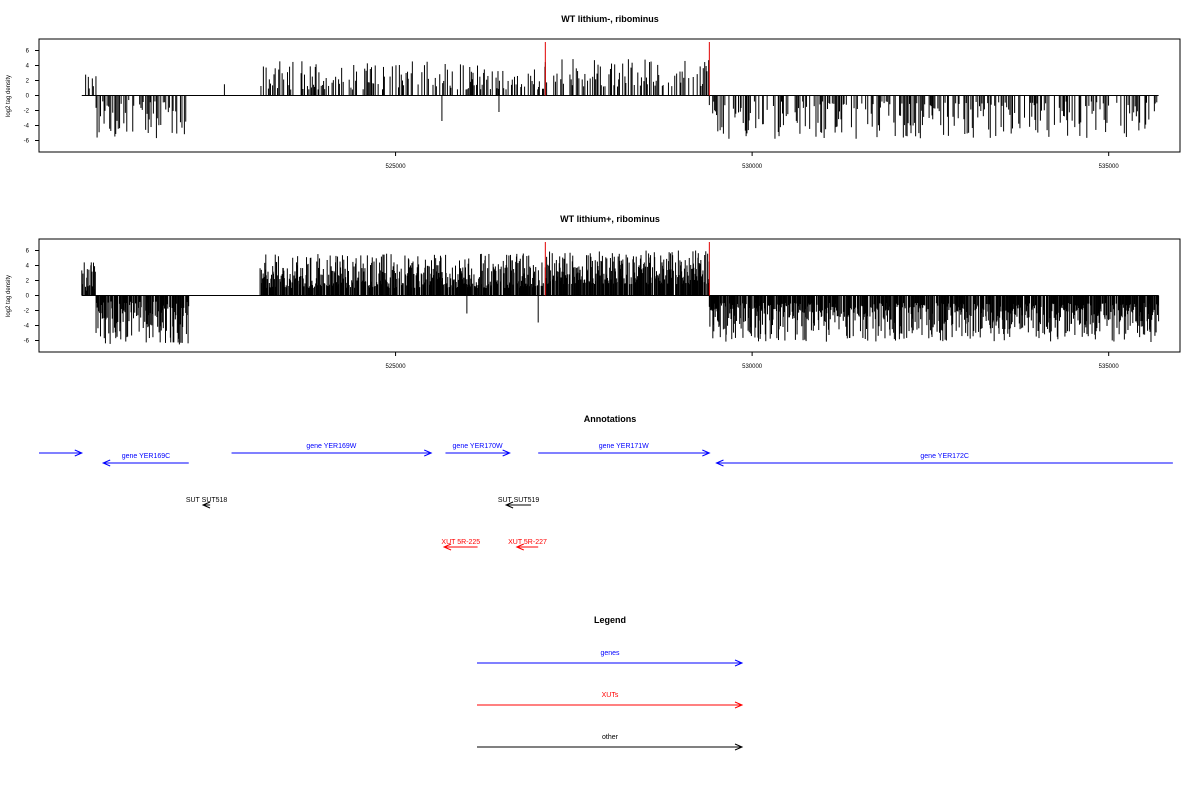 The width and height of the screenshot is (1200, 805). What do you see at coordinates (610, 742) in the screenshot?
I see `legend-item: other` at bounding box center [610, 742].